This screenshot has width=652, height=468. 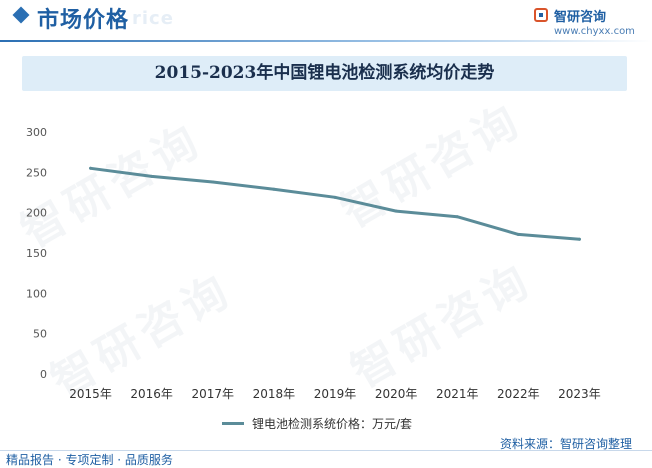 I want to click on x-tick-label: 2017年, so click(x=213, y=394).